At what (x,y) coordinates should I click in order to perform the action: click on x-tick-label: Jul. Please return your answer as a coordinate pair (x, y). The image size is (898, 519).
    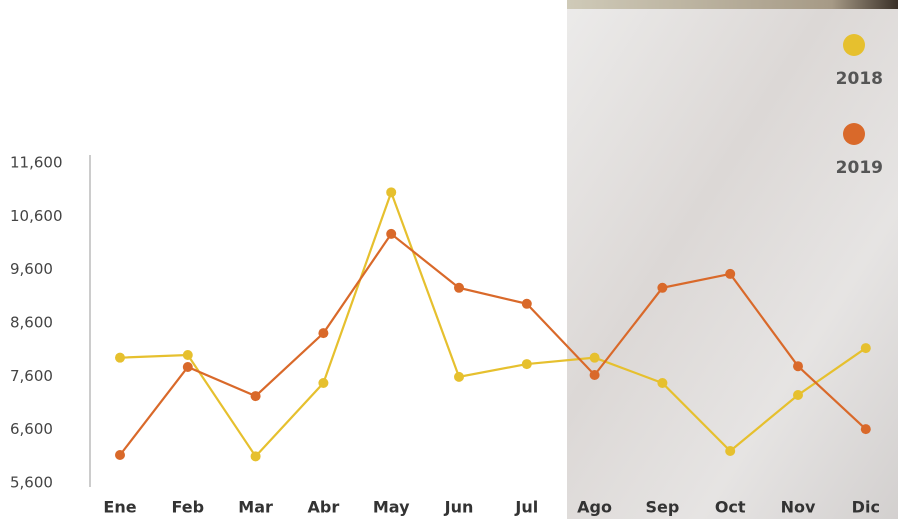
    Looking at the image, I should click on (526, 507).